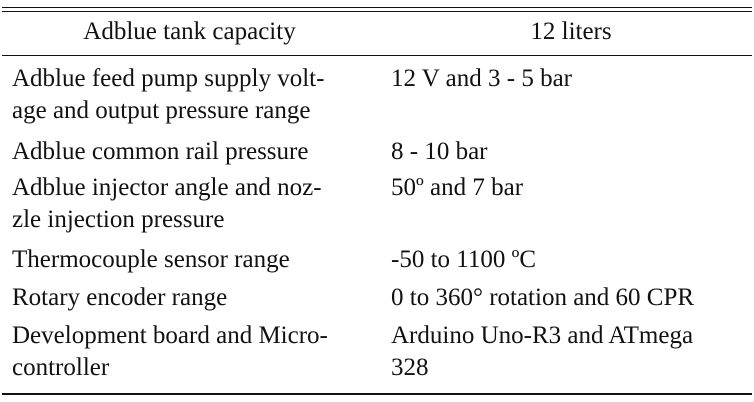 This screenshot has height=402, width=754. I want to click on header-rule, so click(377, 55).